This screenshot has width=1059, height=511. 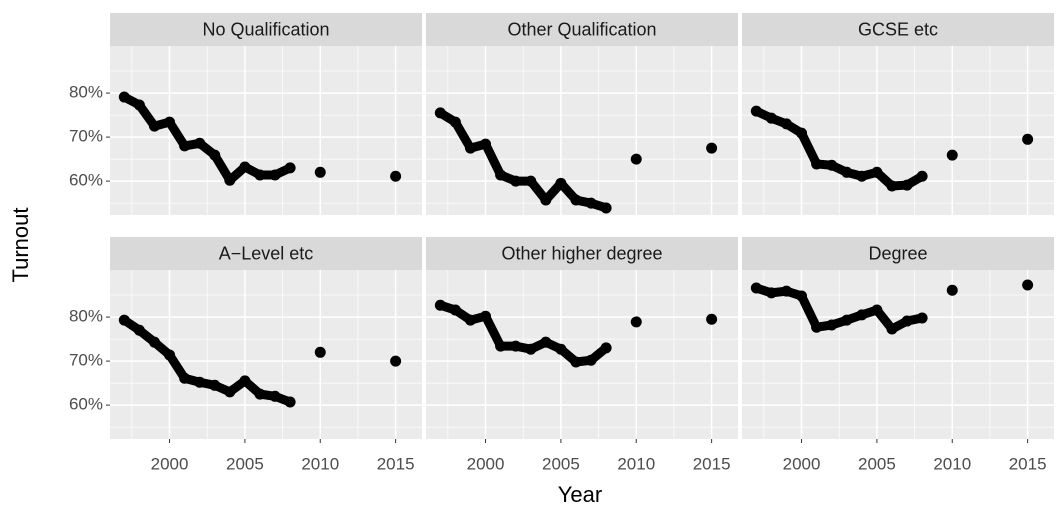 I want to click on strip-label: No Qualification, so click(x=265, y=29).